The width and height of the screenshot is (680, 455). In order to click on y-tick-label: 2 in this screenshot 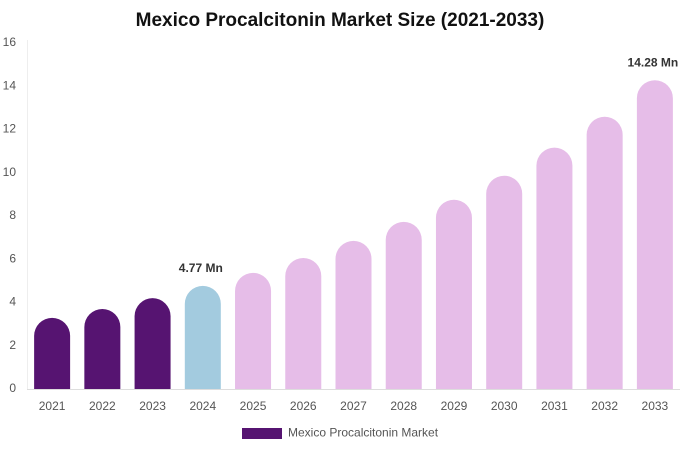, I will do `click(12, 345)`.